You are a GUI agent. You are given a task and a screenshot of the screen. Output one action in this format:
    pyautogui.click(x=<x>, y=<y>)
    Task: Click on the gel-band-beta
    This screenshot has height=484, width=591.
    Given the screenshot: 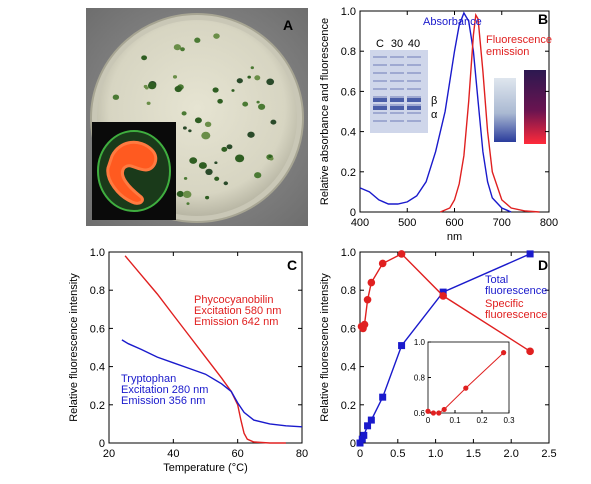 What is the action you would take?
    pyautogui.click(x=414, y=100)
    